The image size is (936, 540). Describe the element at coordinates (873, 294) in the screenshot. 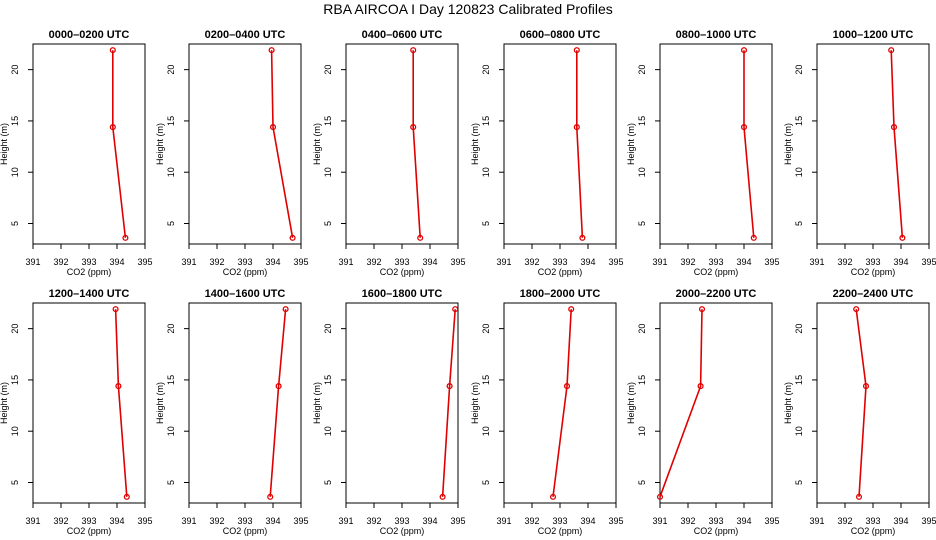

I see `panel-title: 2200–2400 UTC` at that location.